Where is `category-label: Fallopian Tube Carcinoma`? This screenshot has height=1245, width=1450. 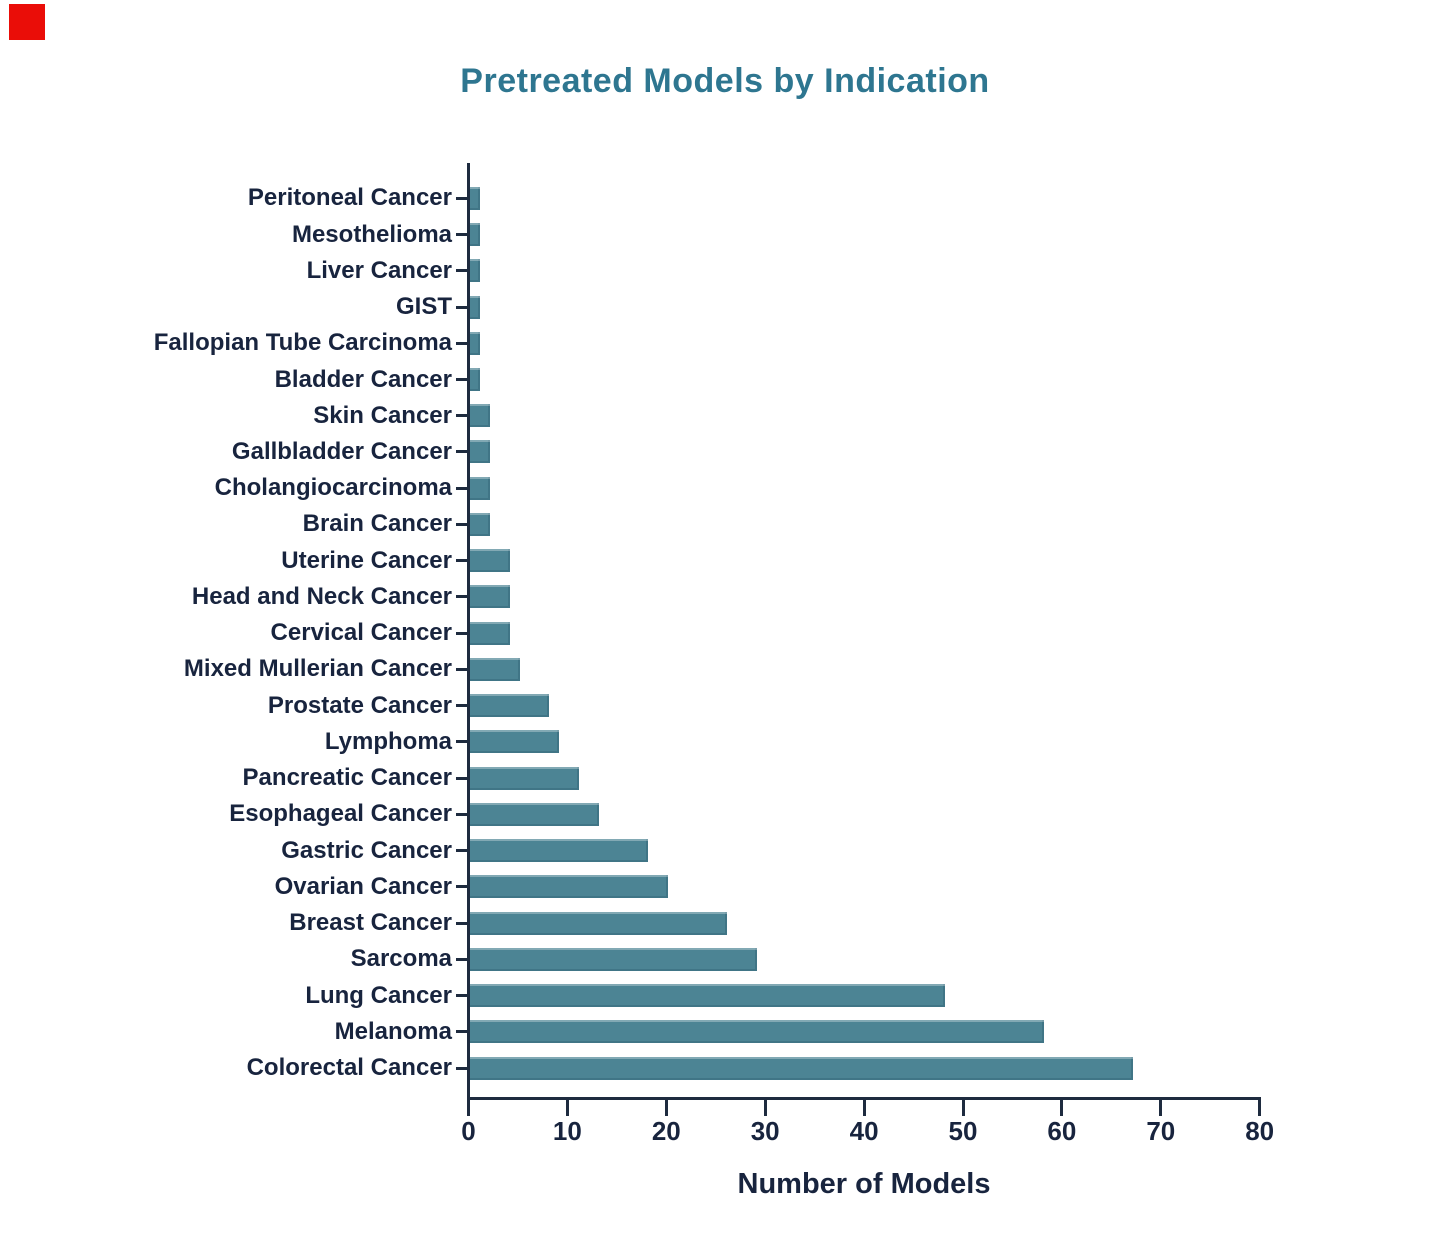
category-label: Fallopian Tube Carcinoma is located at coordinates (302, 343).